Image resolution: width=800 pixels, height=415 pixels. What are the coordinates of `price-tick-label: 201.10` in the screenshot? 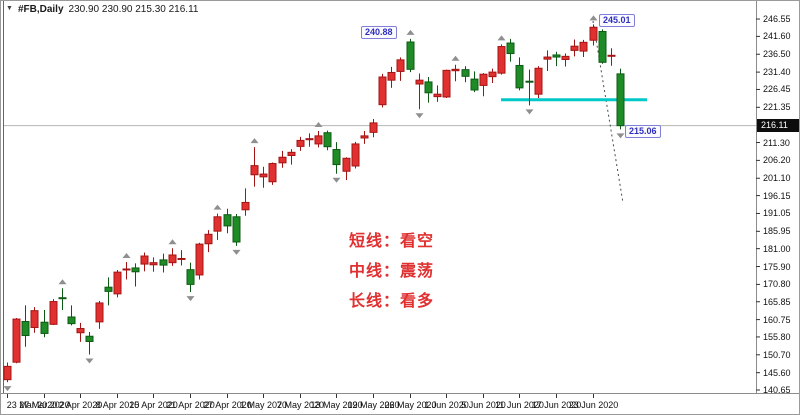 It's located at (777, 178).